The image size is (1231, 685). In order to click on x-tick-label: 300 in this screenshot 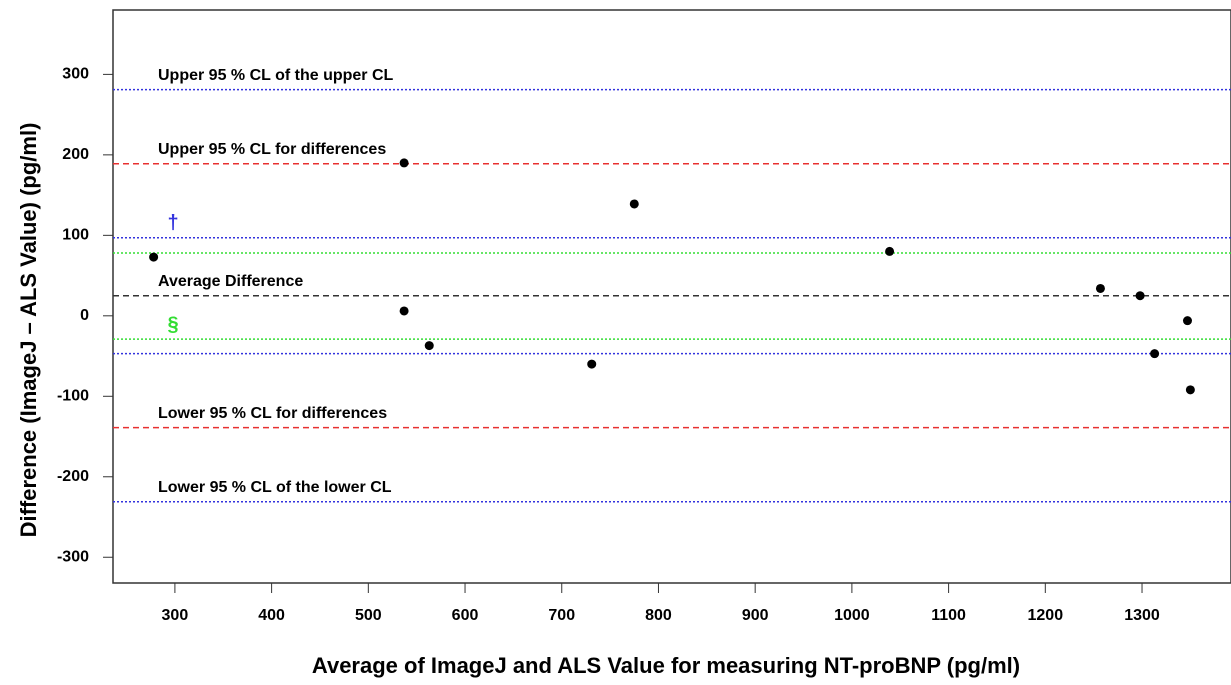, I will do `click(175, 615)`.